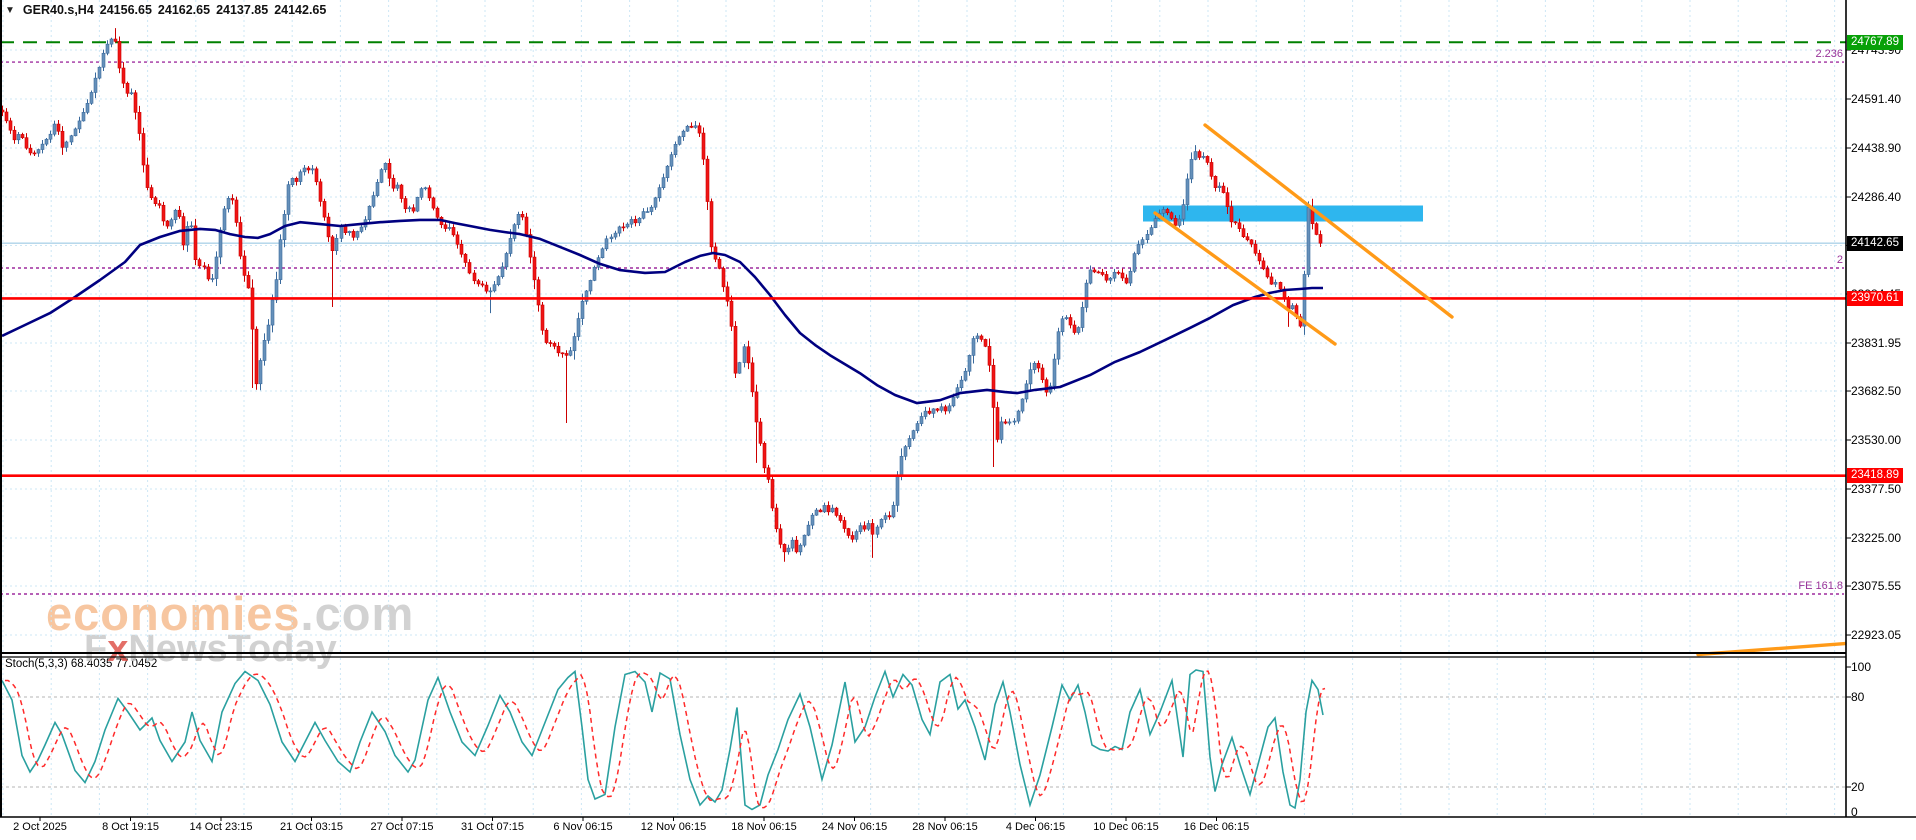 This screenshot has width=1916, height=840. What do you see at coordinates (1876, 538) in the screenshot?
I see `y-axis-label: 23225.00` at bounding box center [1876, 538].